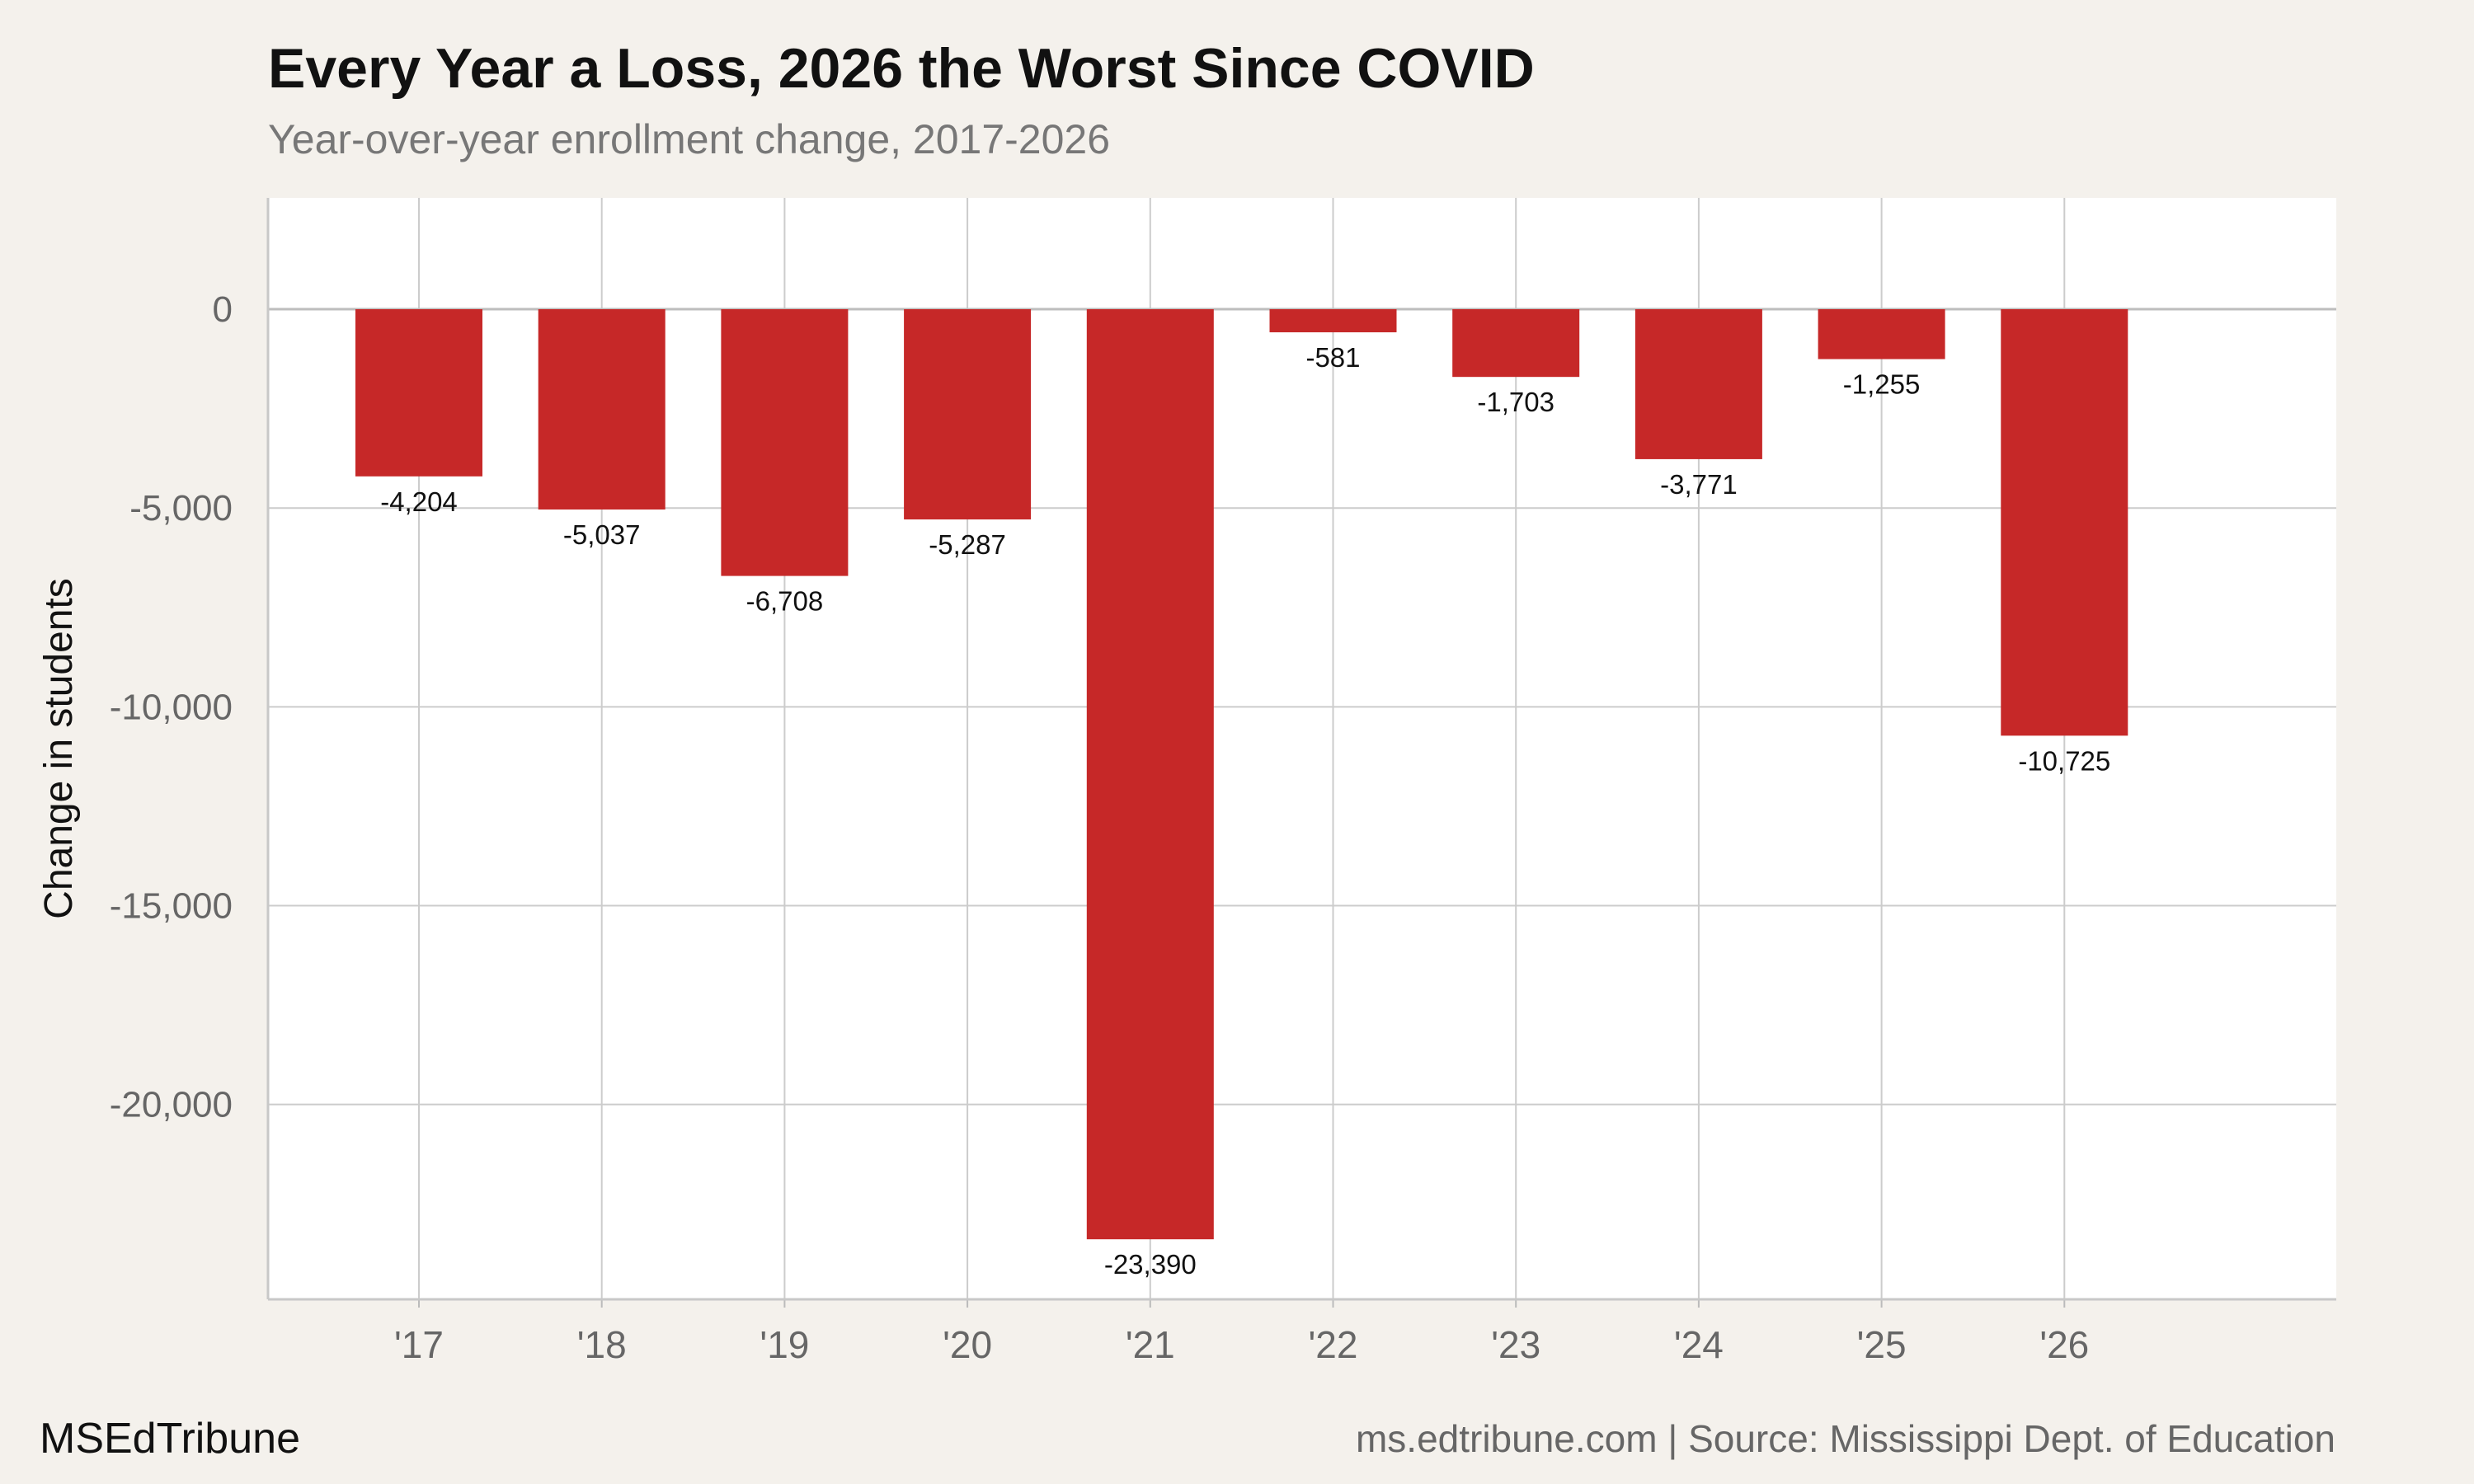 This screenshot has width=2474, height=1484. What do you see at coordinates (602, 534) in the screenshot?
I see `data-label: -5,037` at bounding box center [602, 534].